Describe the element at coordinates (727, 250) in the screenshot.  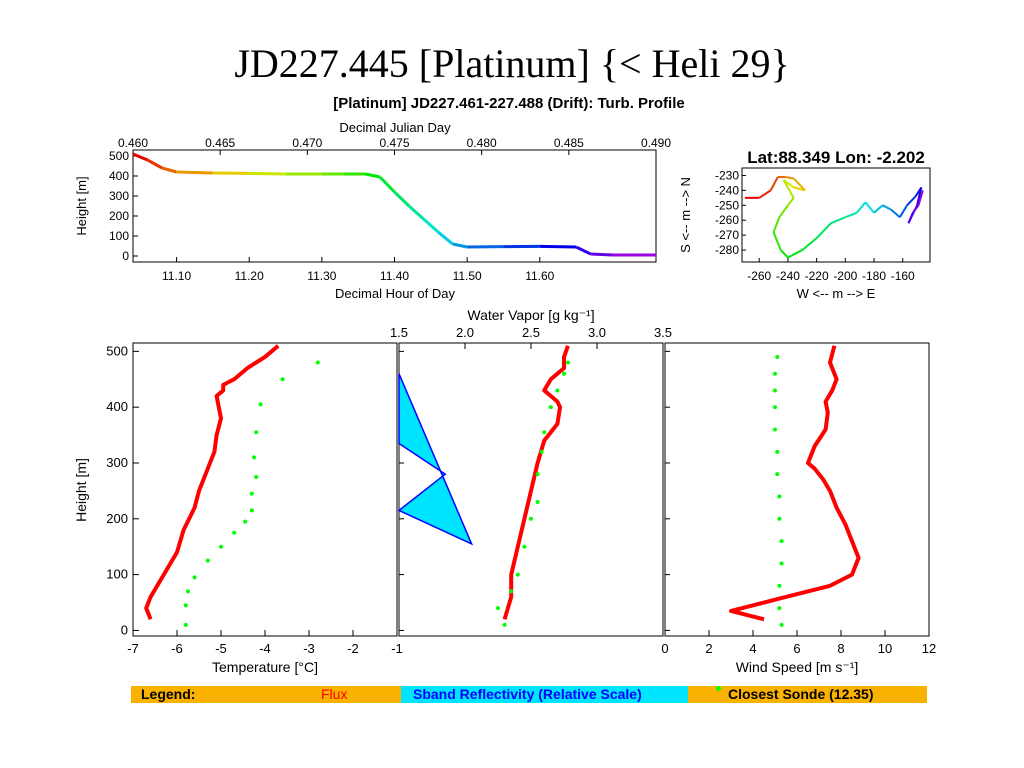
I see `track-y-tick-label: -280` at that location.